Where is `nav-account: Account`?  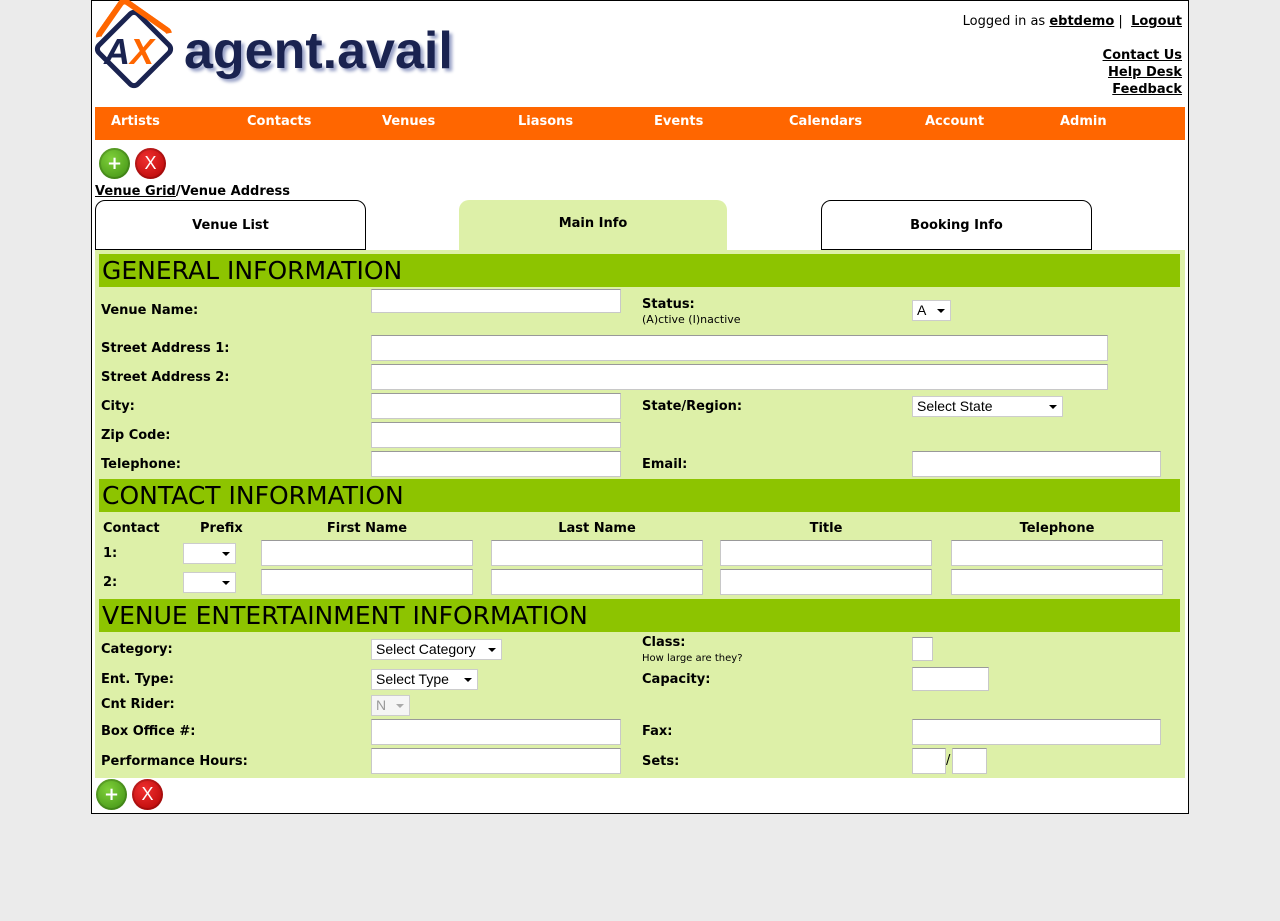
nav-account: Account is located at coordinates (955, 121).